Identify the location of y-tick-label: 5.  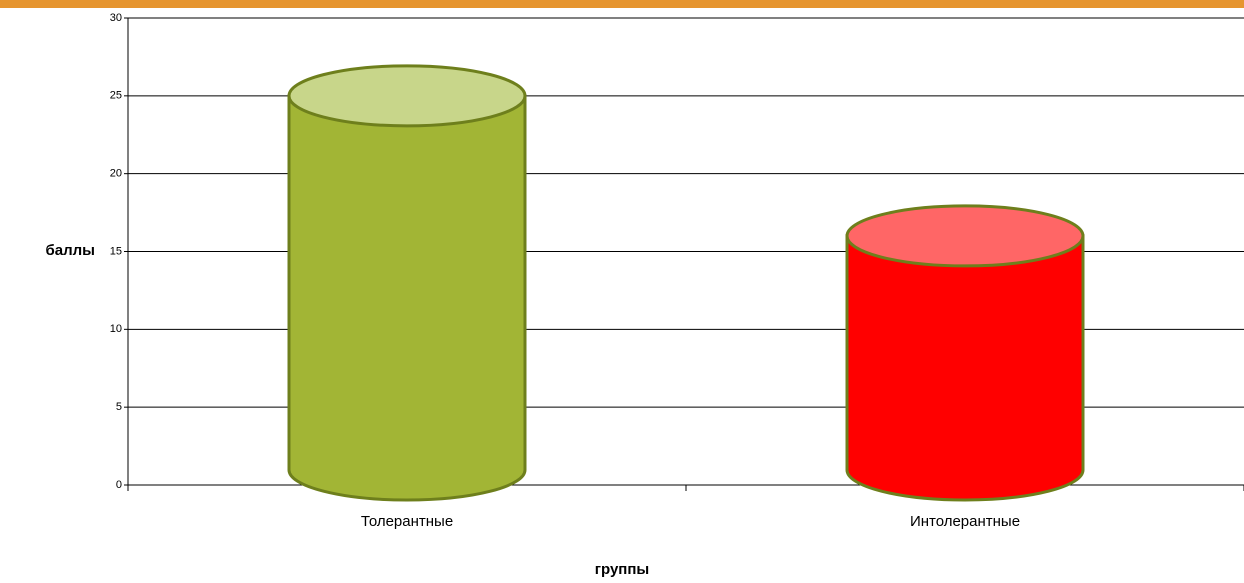
(119, 407).